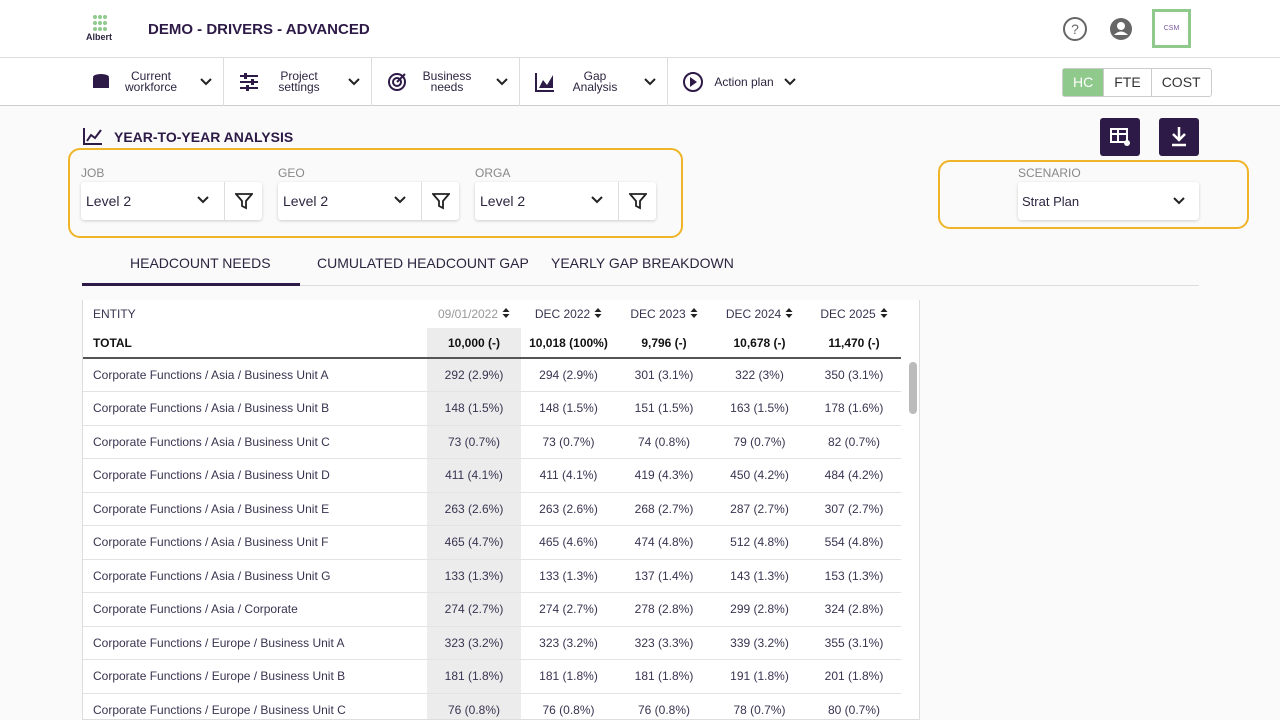 This screenshot has width=1280, height=720. Describe the element at coordinates (562, 314) in the screenshot. I see `column-label: DEC 2022` at that location.